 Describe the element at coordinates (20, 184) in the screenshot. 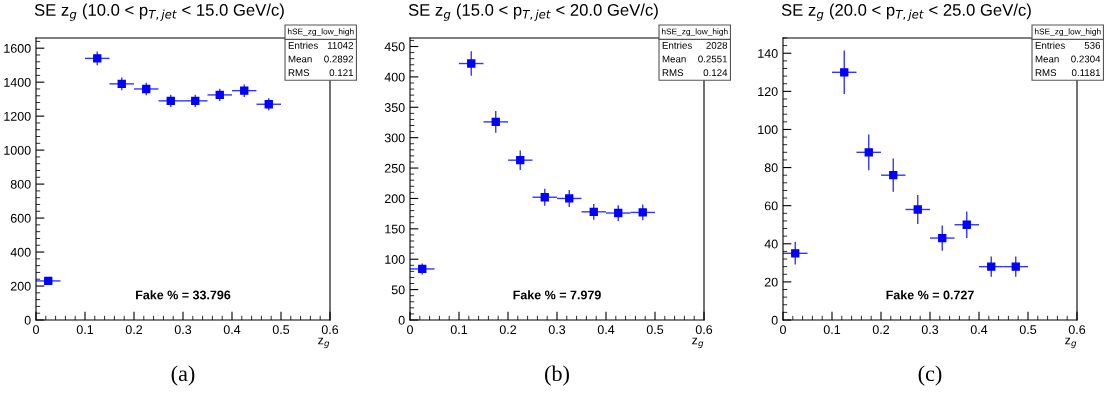

I see `y-tick-label: 800` at that location.